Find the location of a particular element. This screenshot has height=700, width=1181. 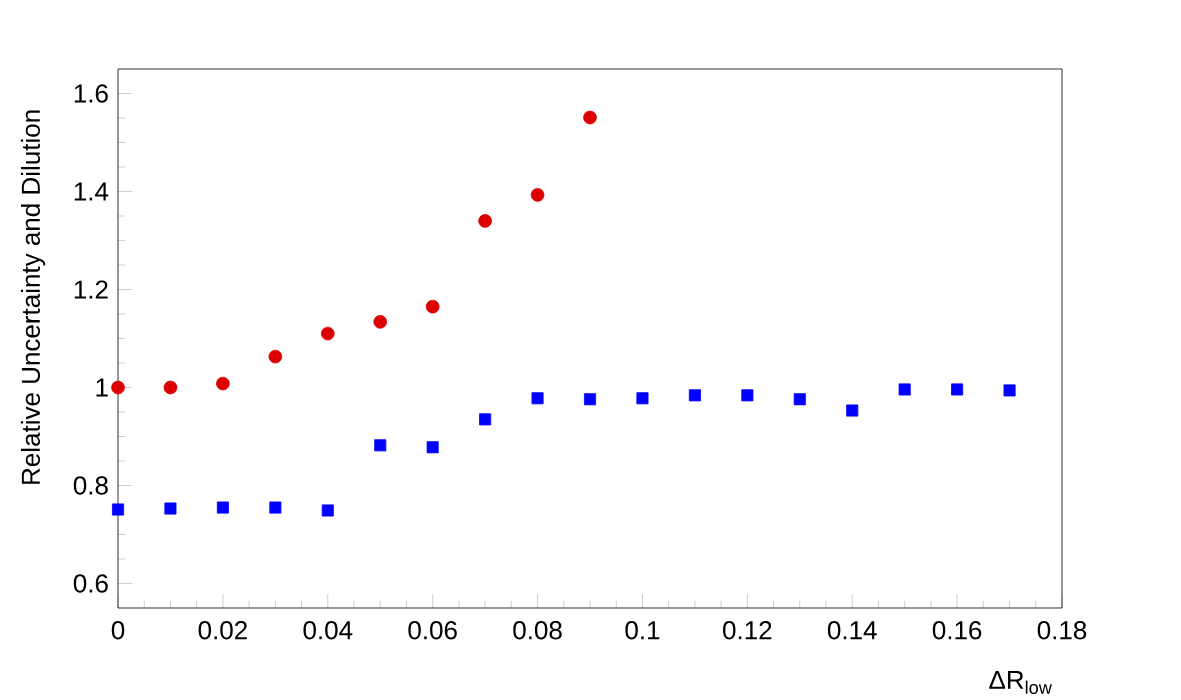

y-tick-label: 0.8 is located at coordinates (90, 485).